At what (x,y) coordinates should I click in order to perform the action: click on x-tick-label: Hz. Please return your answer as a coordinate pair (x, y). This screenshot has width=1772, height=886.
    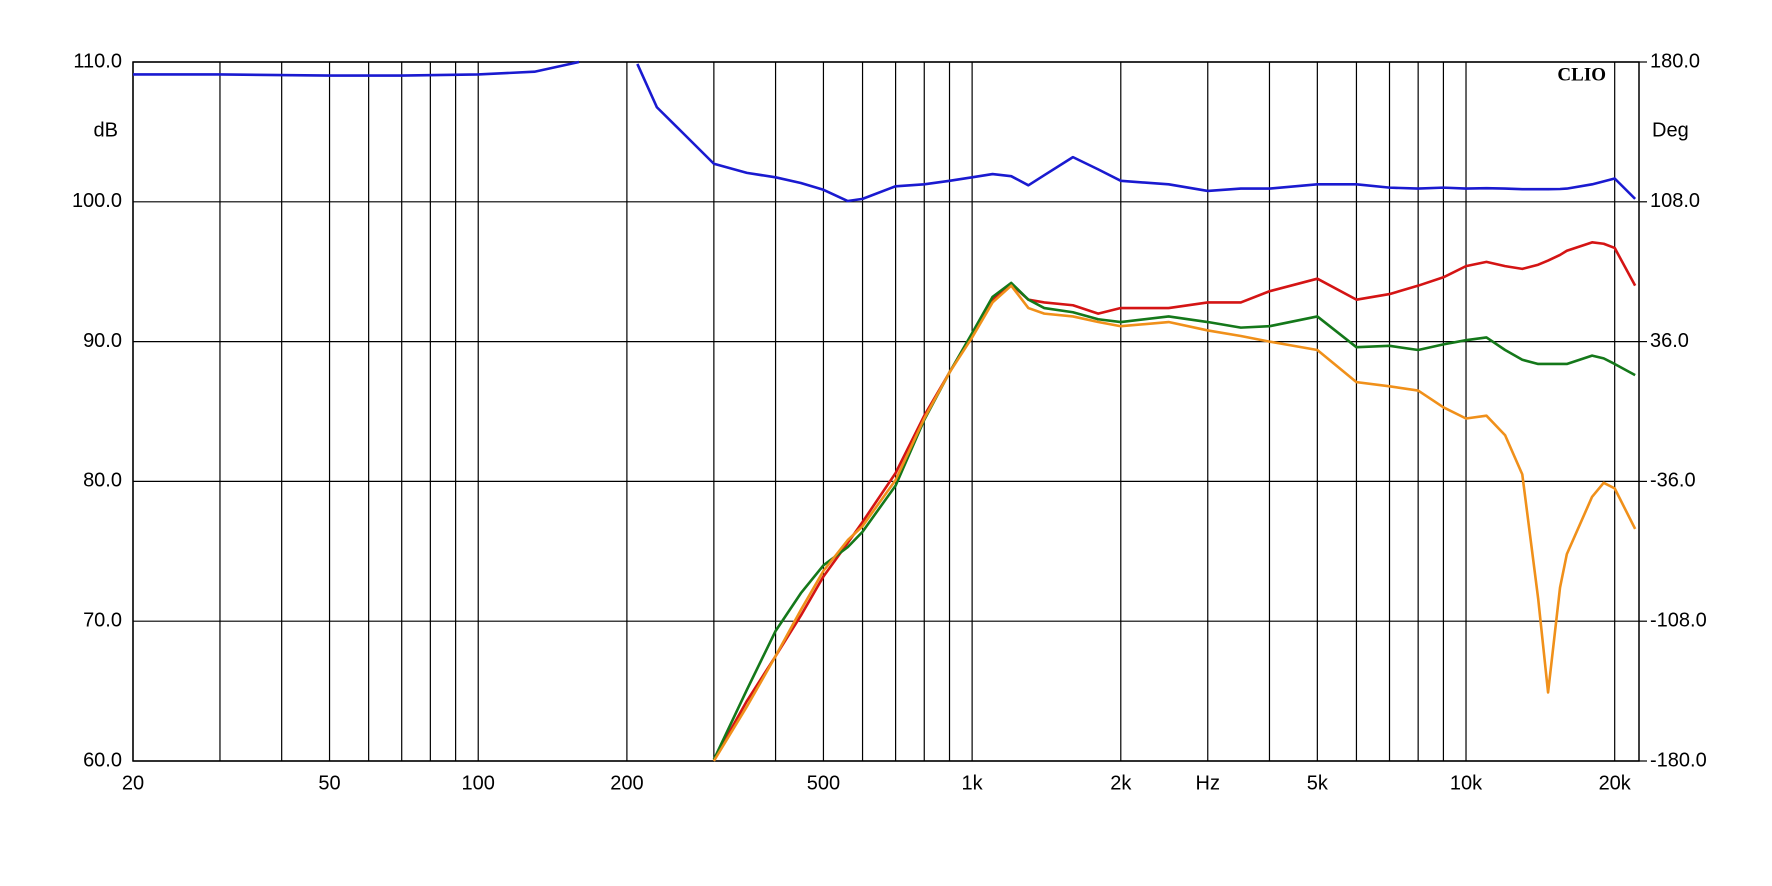
    Looking at the image, I should click on (1208, 783).